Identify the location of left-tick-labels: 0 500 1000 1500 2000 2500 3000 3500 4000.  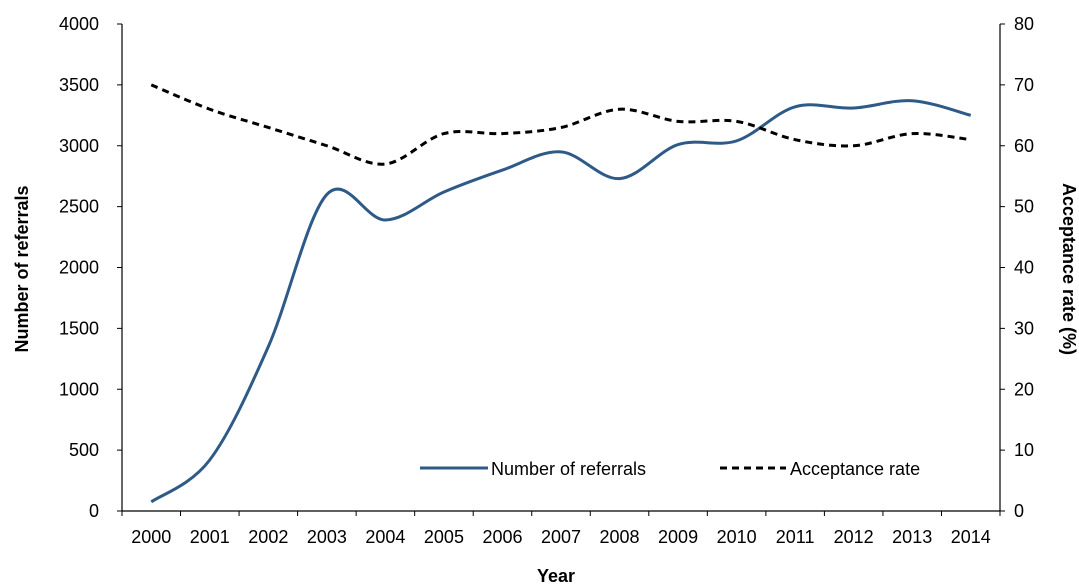
(79, 267).